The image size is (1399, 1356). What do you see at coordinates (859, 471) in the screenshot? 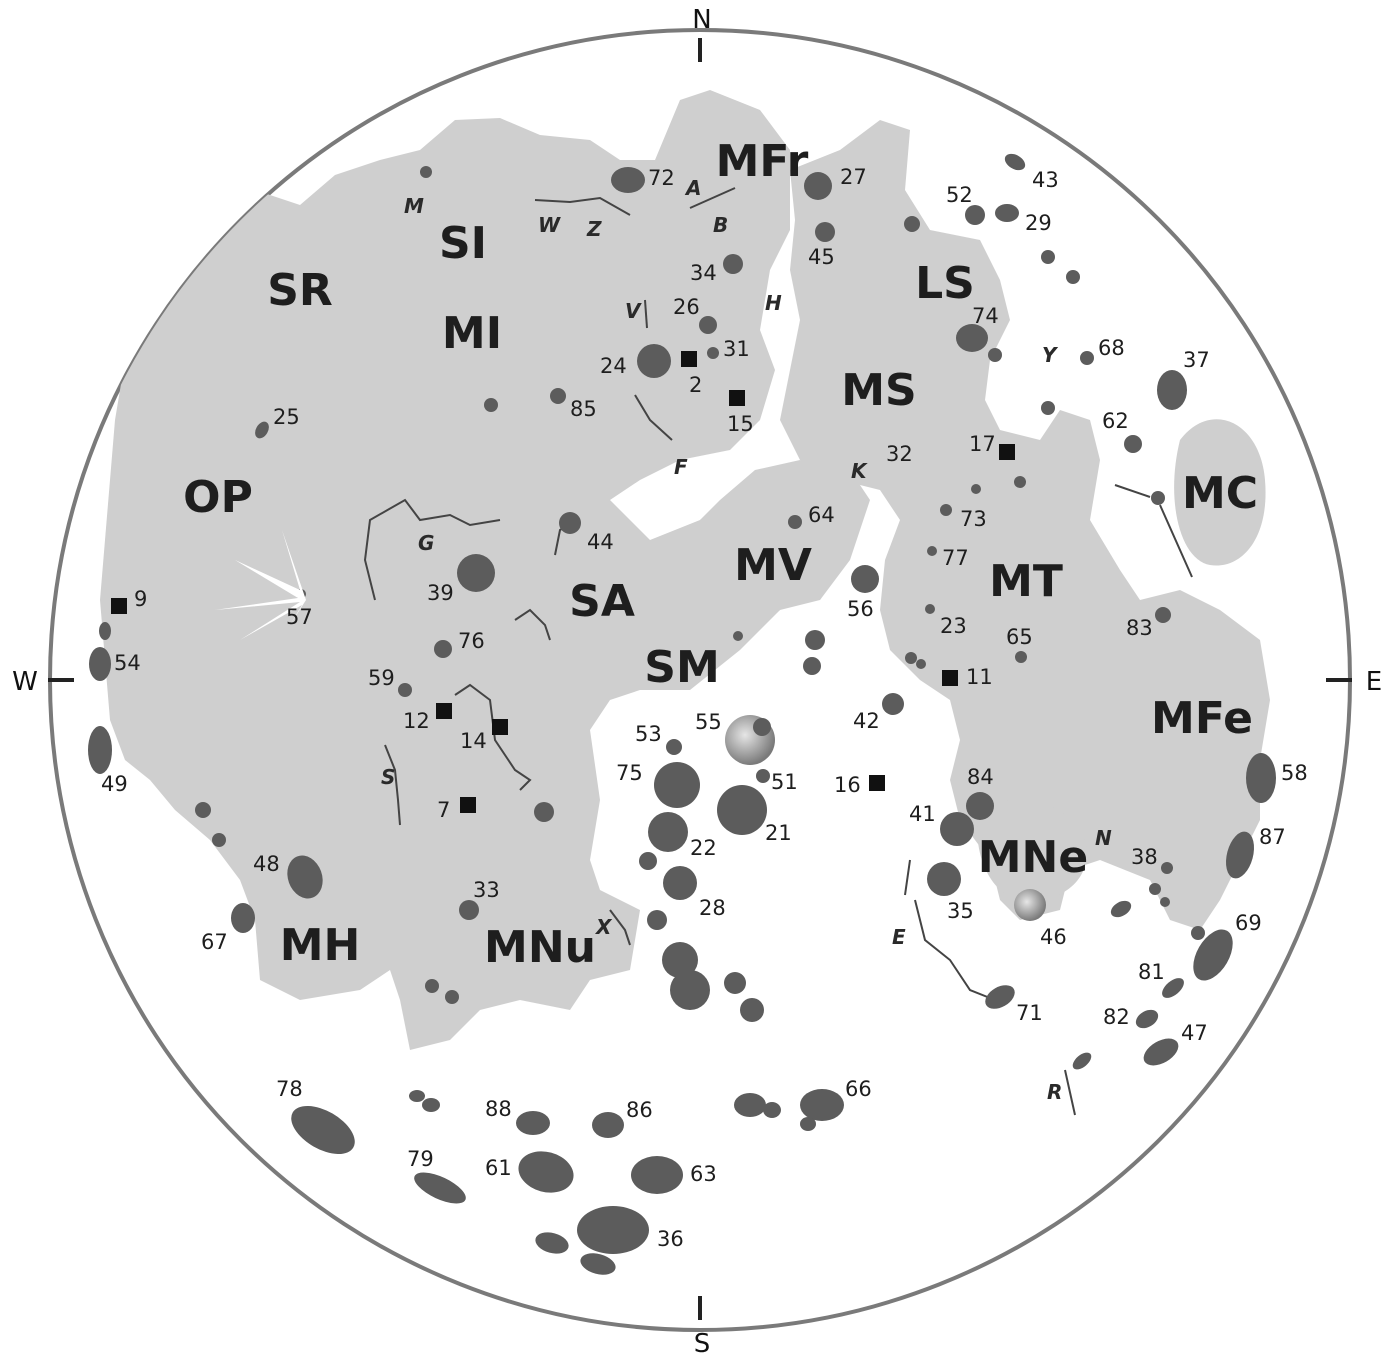
I see `rille-label: K` at bounding box center [859, 471].